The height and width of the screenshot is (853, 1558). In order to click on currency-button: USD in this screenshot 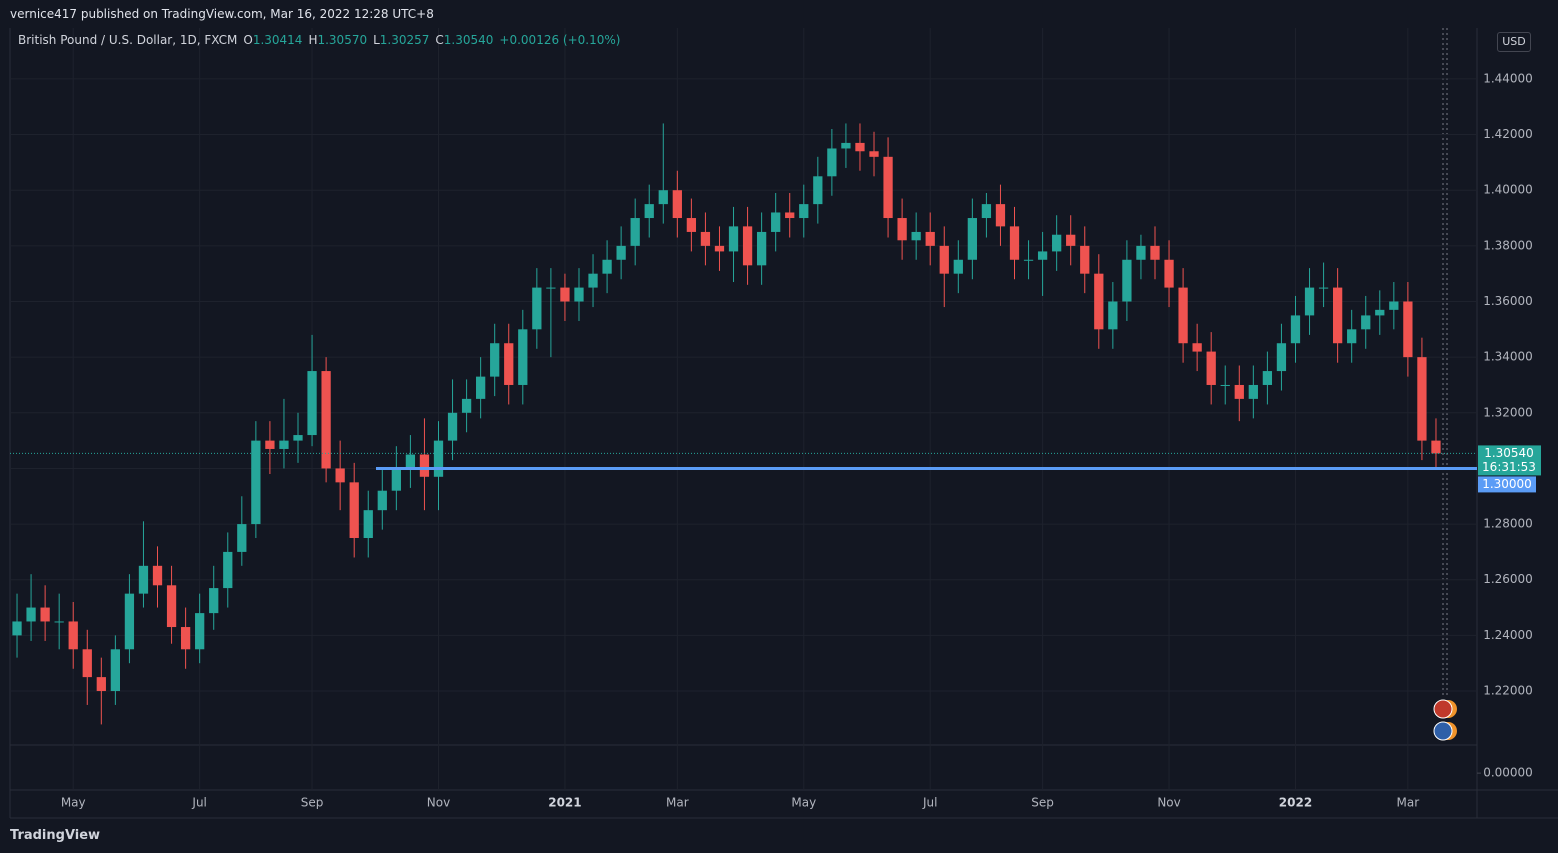, I will do `click(1514, 42)`.